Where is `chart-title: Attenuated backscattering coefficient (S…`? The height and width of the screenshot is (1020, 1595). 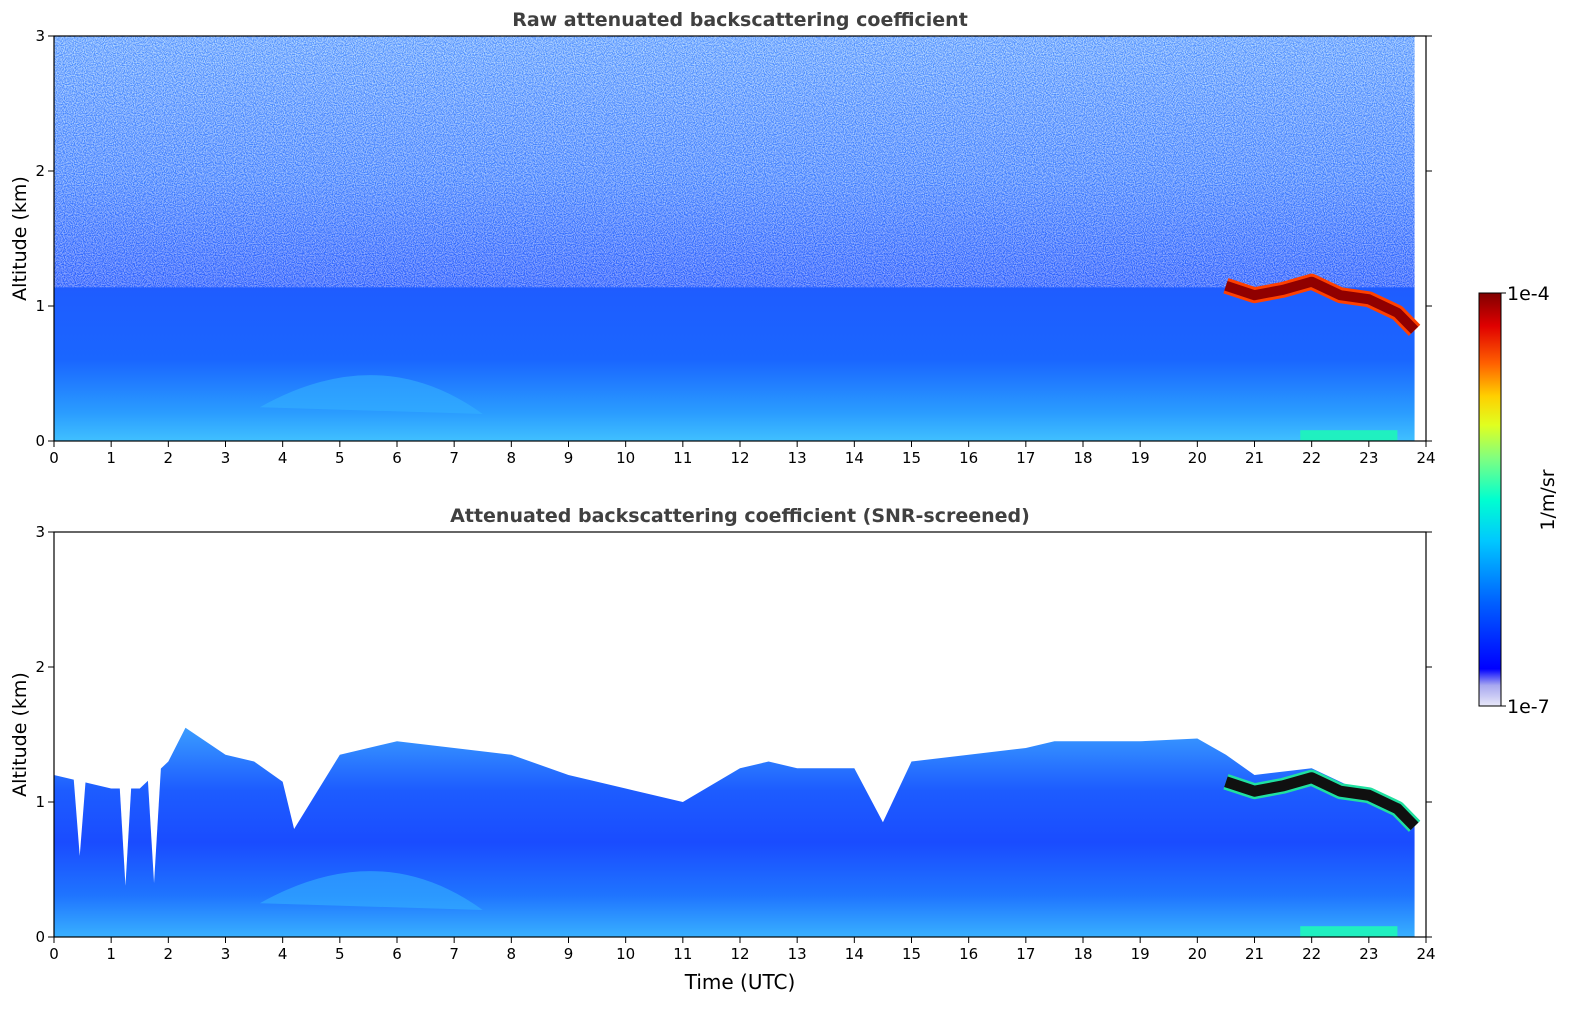
chart-title: Attenuated backscattering coefficient (S… is located at coordinates (740, 516).